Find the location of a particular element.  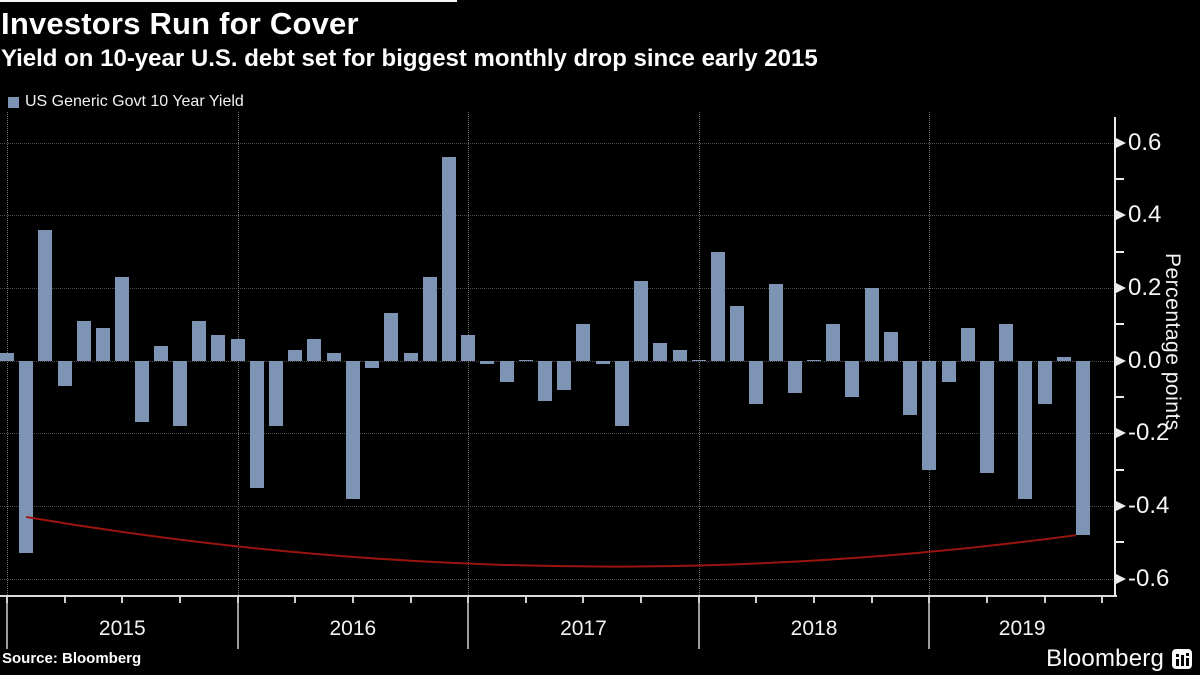

y-axis-tick-label: -0.2 is located at coordinates (1149, 433).